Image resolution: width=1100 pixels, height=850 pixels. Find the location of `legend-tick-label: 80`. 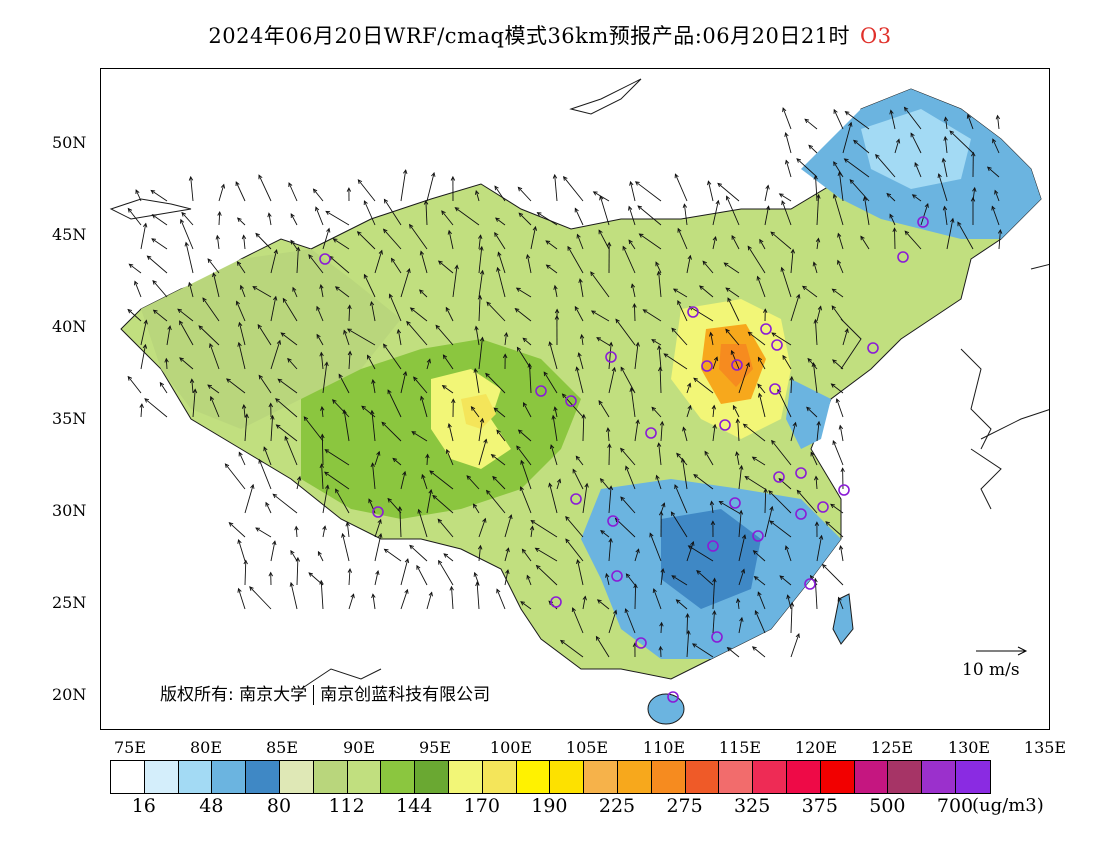

legend-tick-label: 80 is located at coordinates (279, 806).